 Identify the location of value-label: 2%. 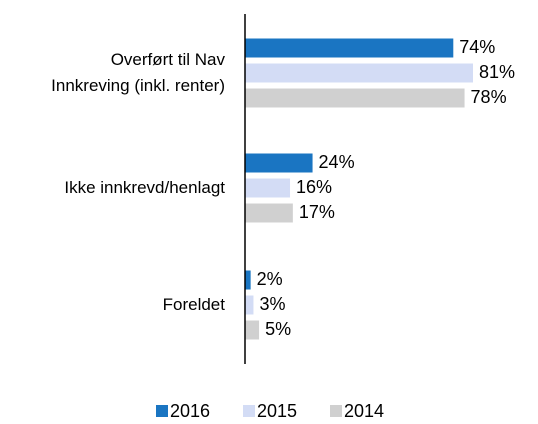
(270, 279).